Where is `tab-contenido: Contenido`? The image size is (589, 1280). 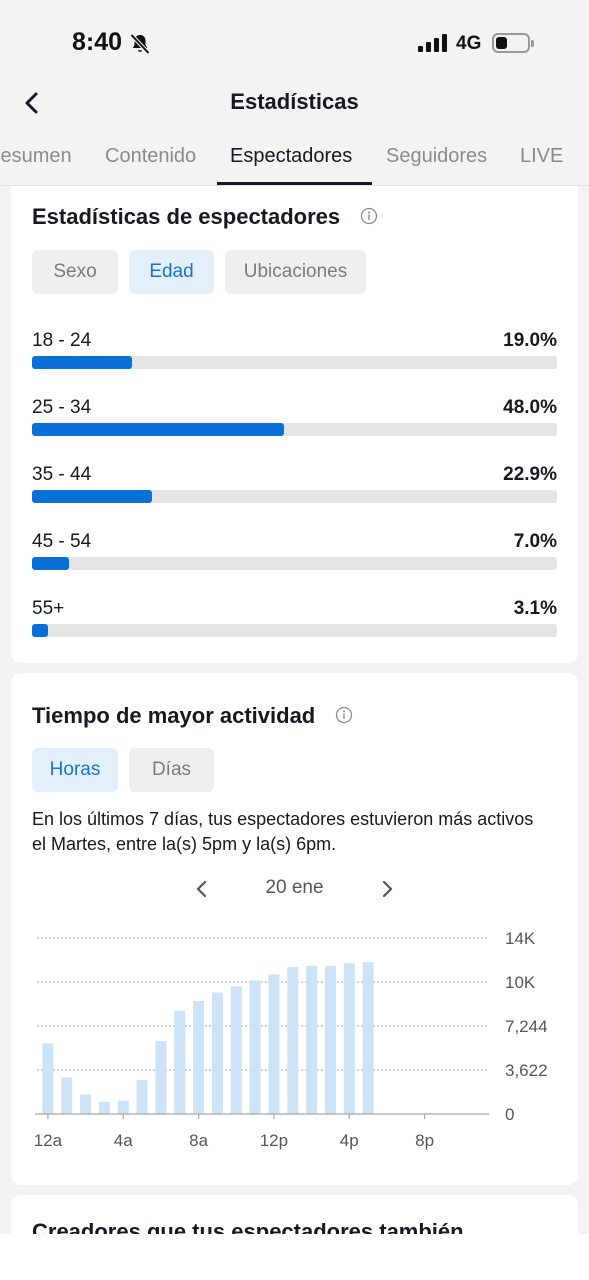 tab-contenido: Contenido is located at coordinates (151, 156).